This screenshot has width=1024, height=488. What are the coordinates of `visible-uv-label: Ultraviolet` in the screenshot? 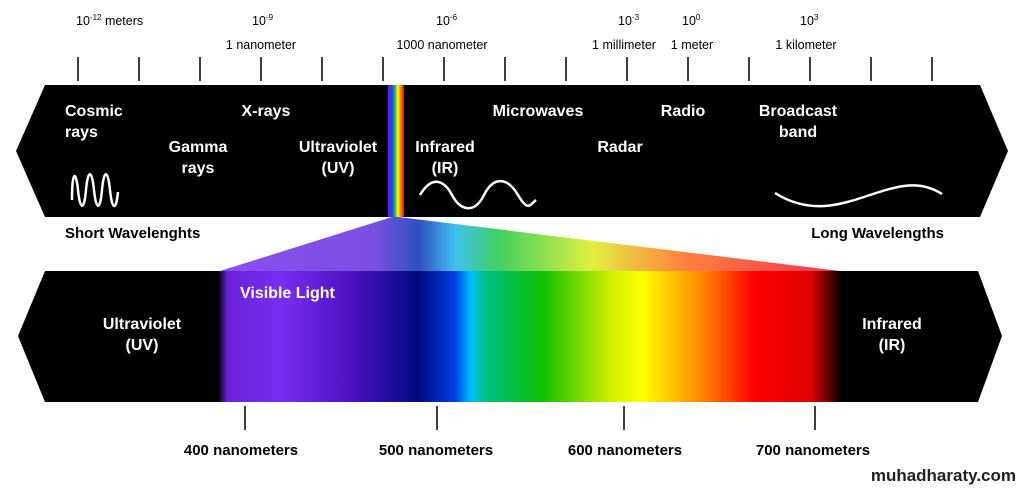 It's located at (142, 324).